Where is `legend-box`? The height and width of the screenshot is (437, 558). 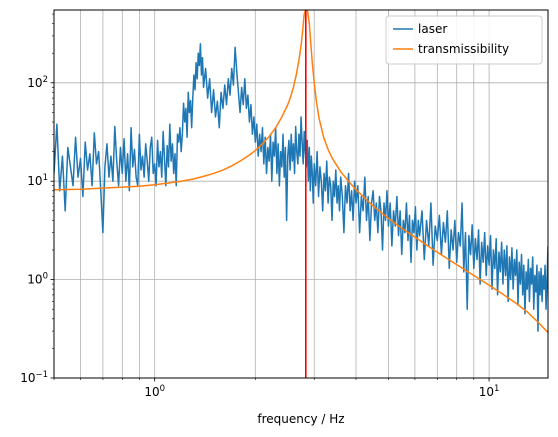 legend-box is located at coordinates (464, 40).